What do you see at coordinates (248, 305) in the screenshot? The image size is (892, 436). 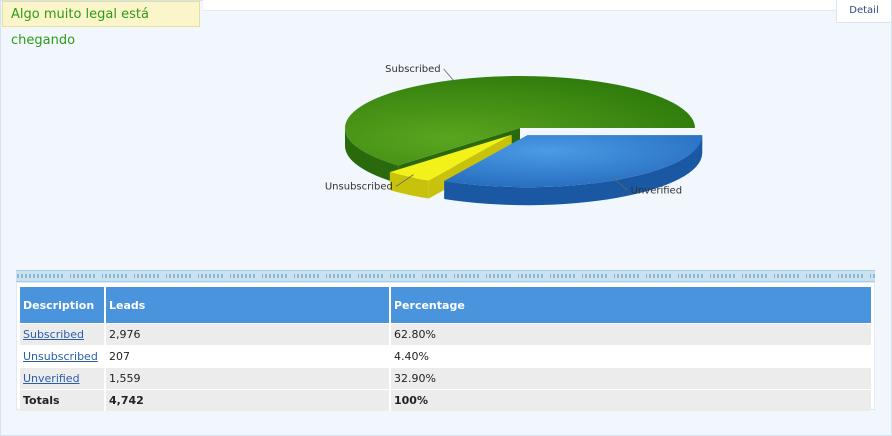 I see `col-header-leads: Leads` at bounding box center [248, 305].